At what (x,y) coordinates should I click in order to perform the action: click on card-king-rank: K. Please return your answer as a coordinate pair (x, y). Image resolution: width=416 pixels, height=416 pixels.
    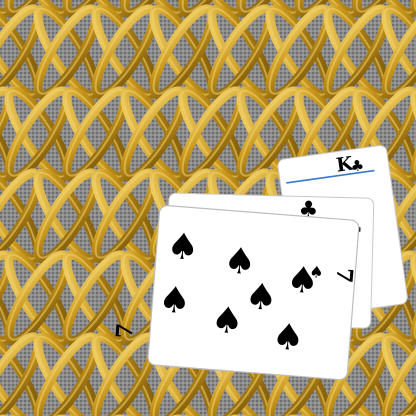
    Looking at the image, I should click on (345, 164).